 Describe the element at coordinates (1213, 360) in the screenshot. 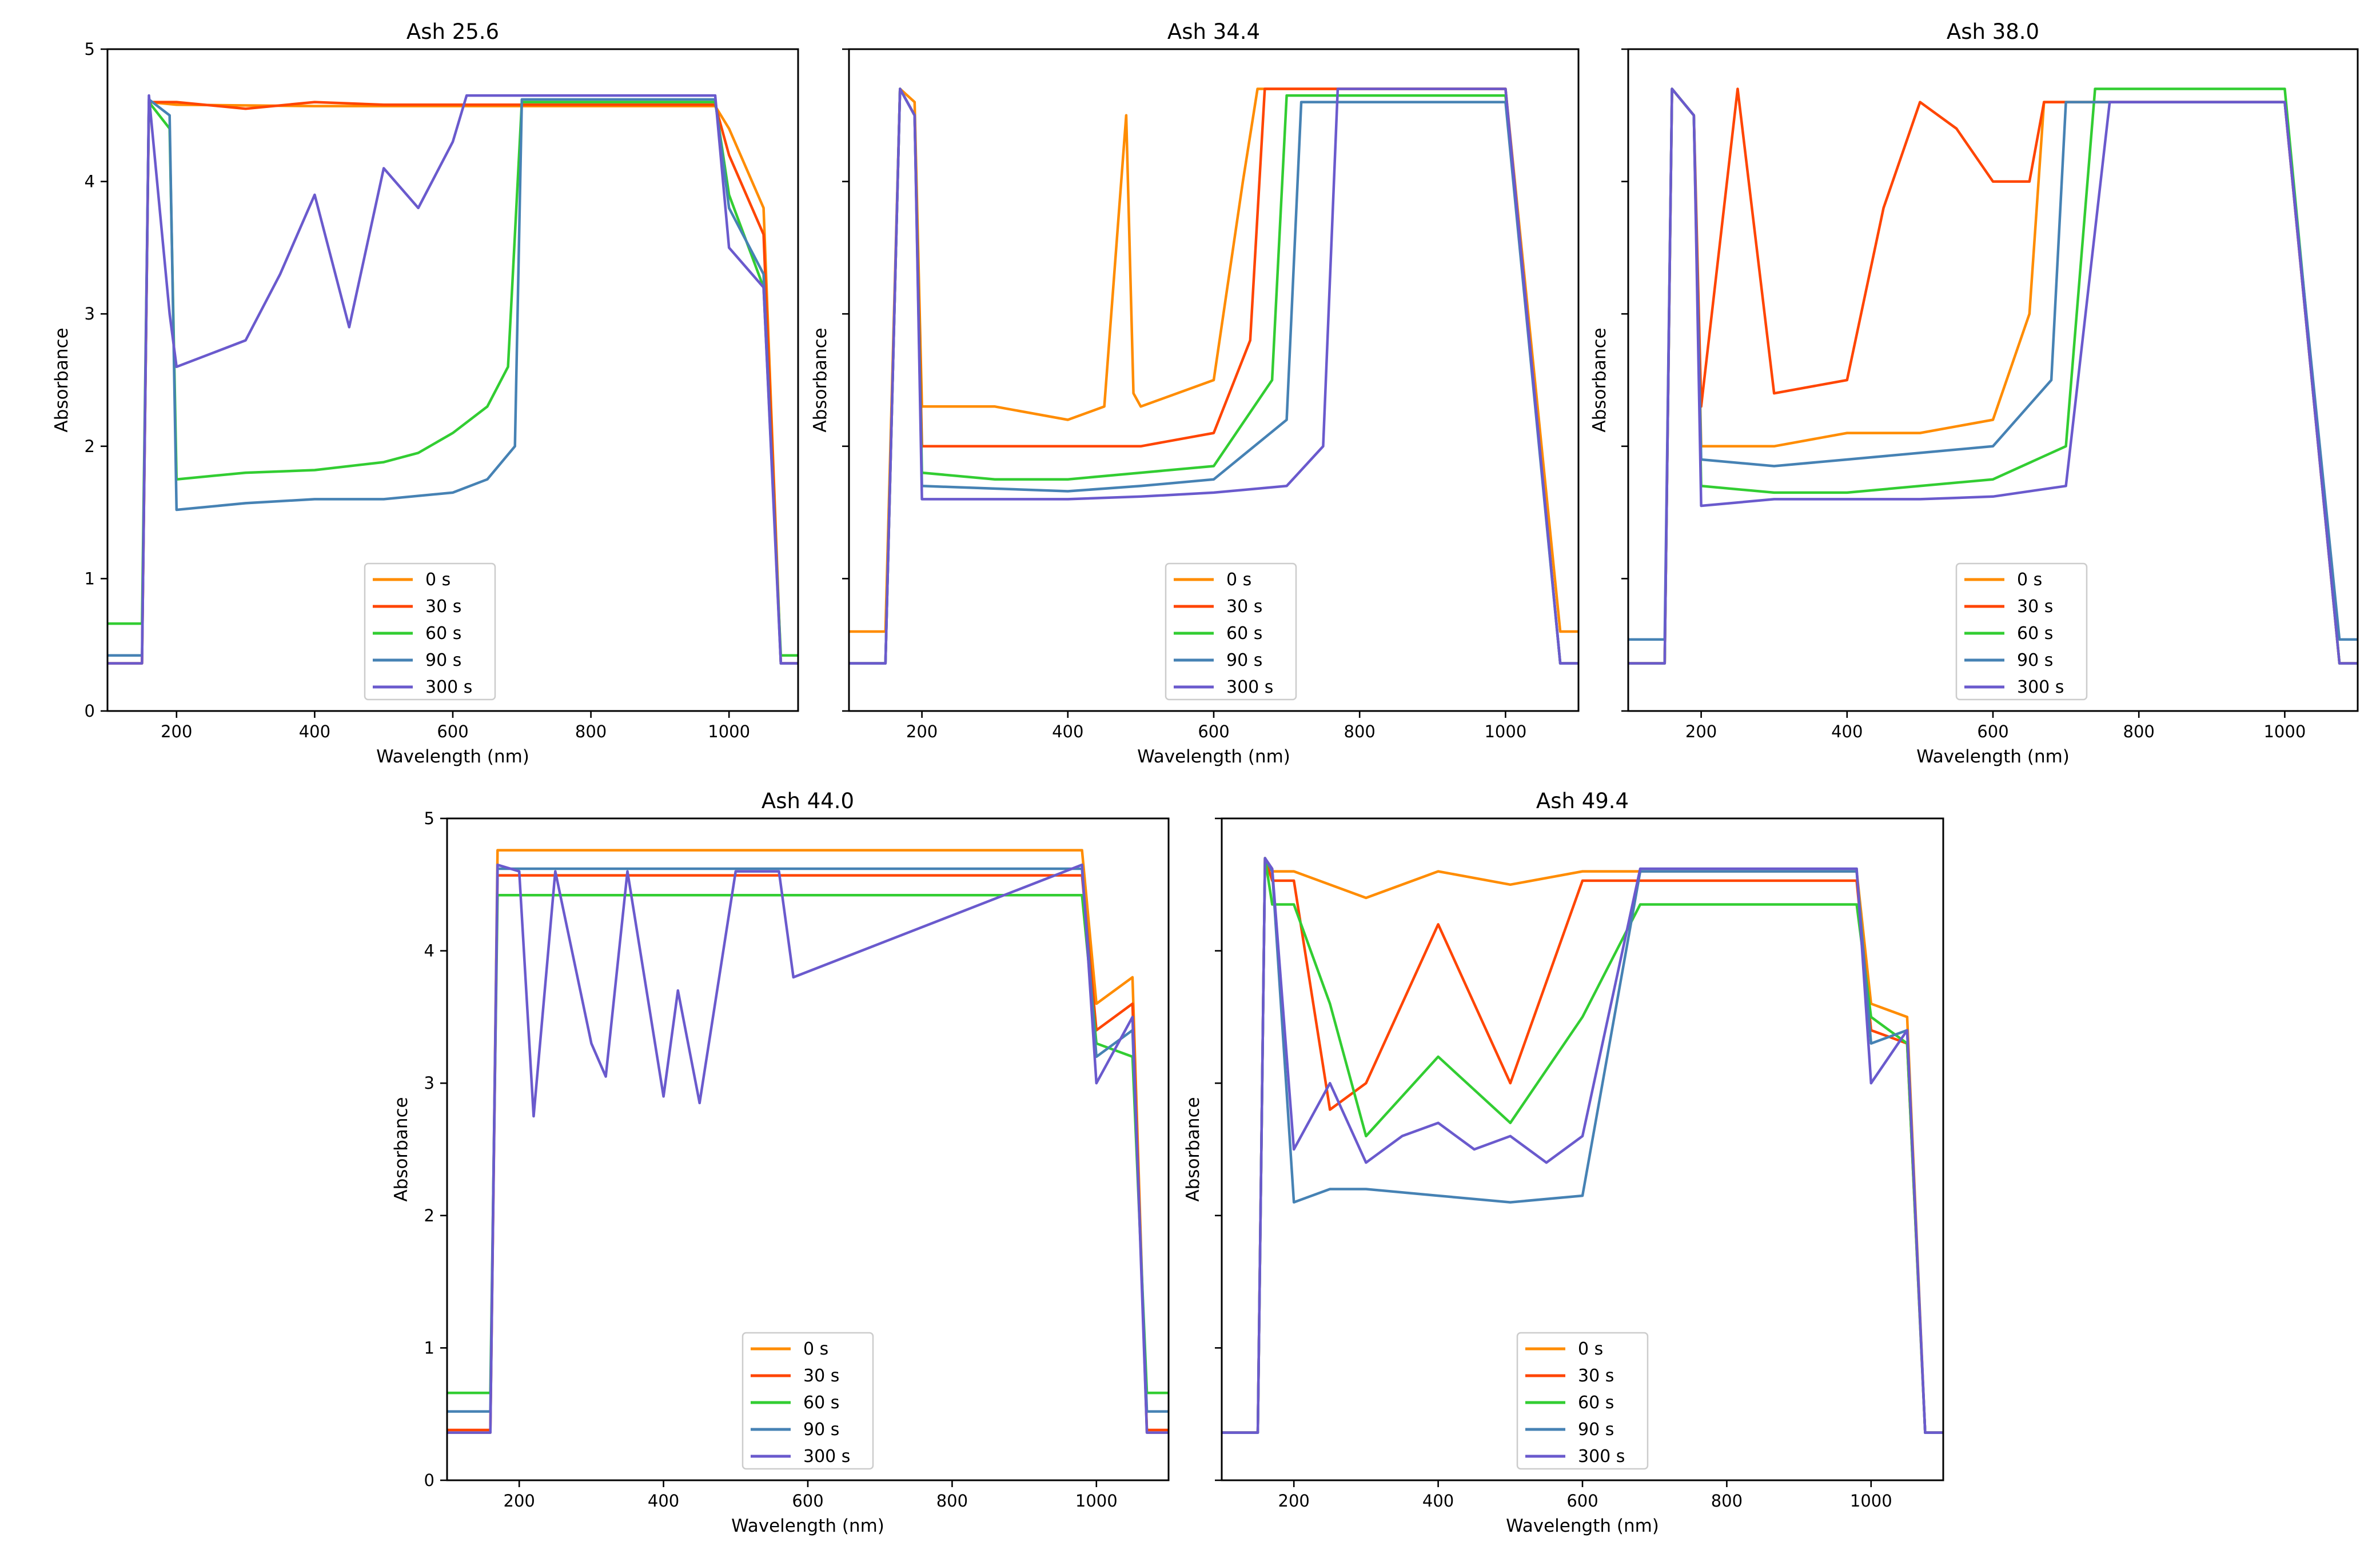

I see `series-line-0s` at that location.